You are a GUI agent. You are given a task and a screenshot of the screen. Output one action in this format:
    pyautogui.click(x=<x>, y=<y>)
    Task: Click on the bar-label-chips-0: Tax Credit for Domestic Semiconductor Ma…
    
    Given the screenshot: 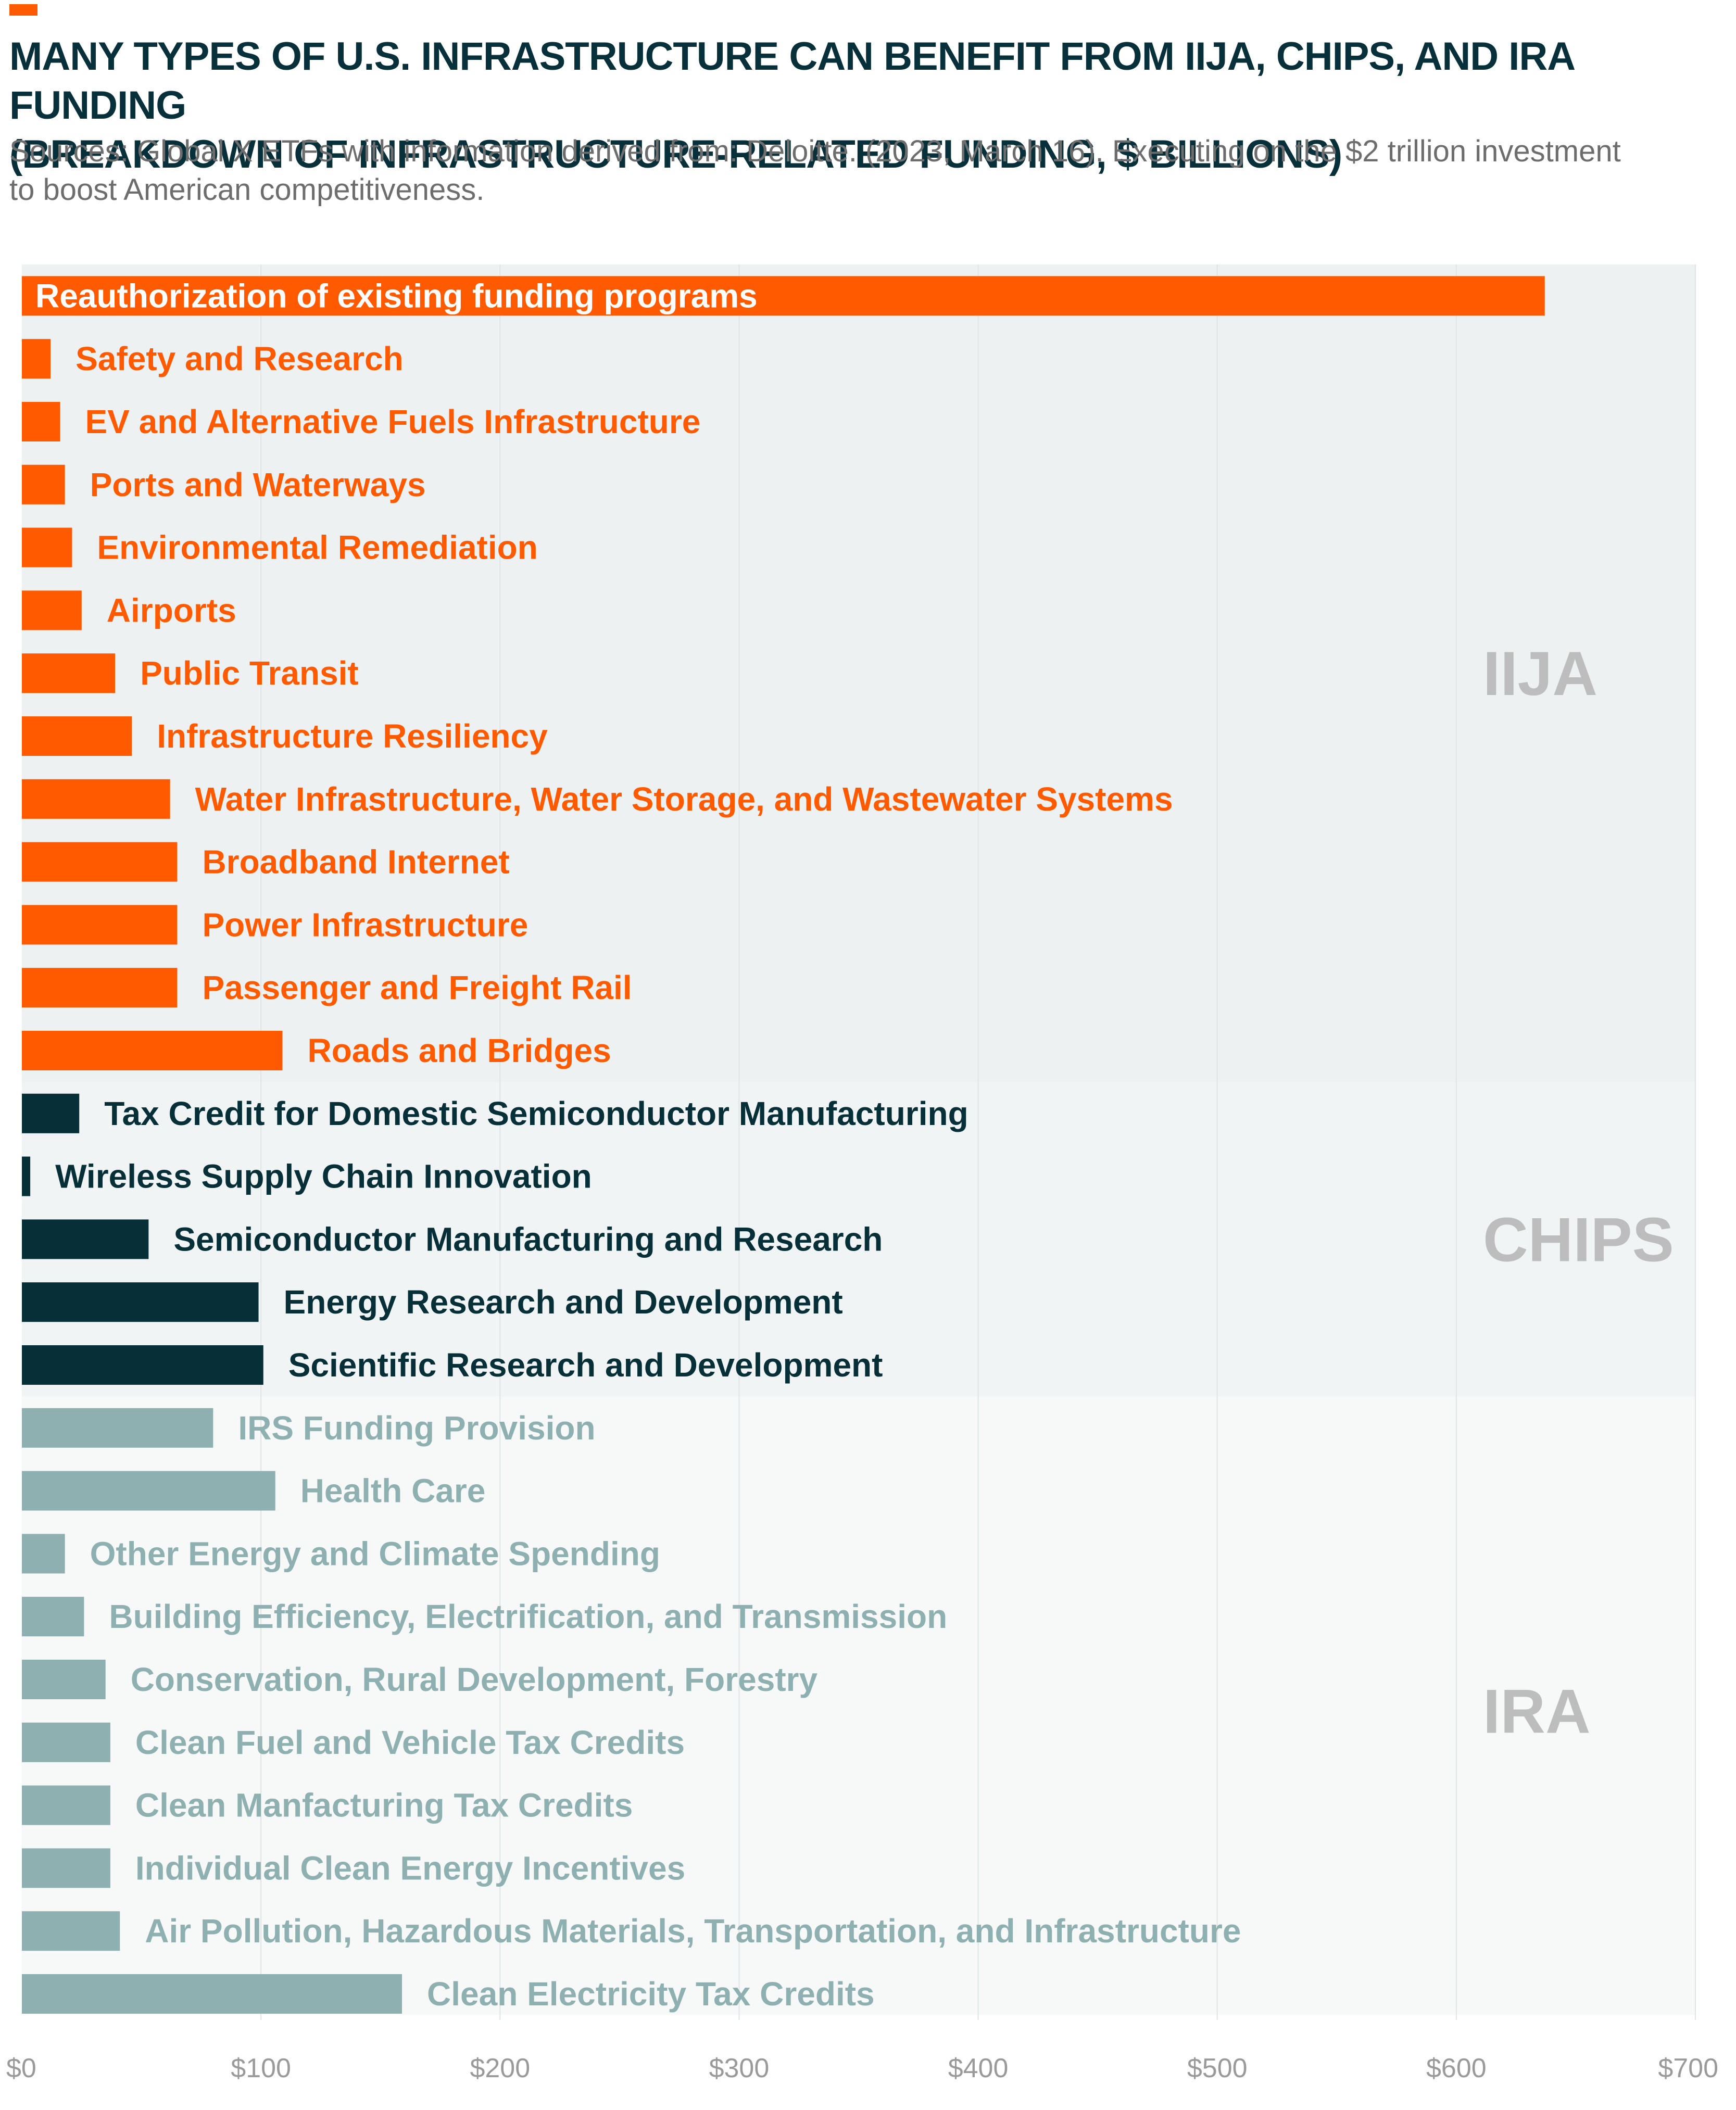 What is the action you would take?
    pyautogui.click(x=536, y=1113)
    